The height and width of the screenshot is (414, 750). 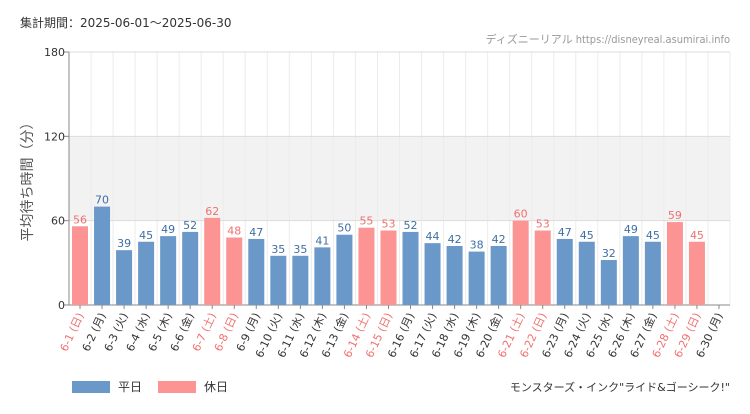 I want to click on bar-value-label: 59, so click(x=675, y=215).